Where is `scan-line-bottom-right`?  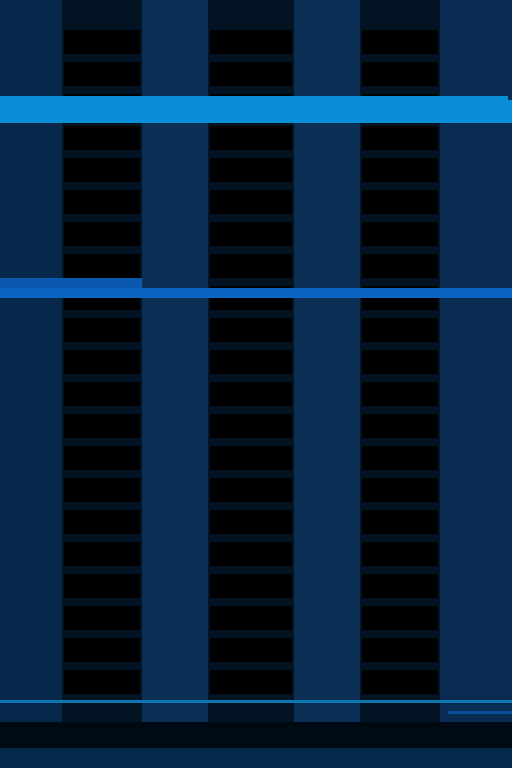 scan-line-bottom-right is located at coordinates (480, 712).